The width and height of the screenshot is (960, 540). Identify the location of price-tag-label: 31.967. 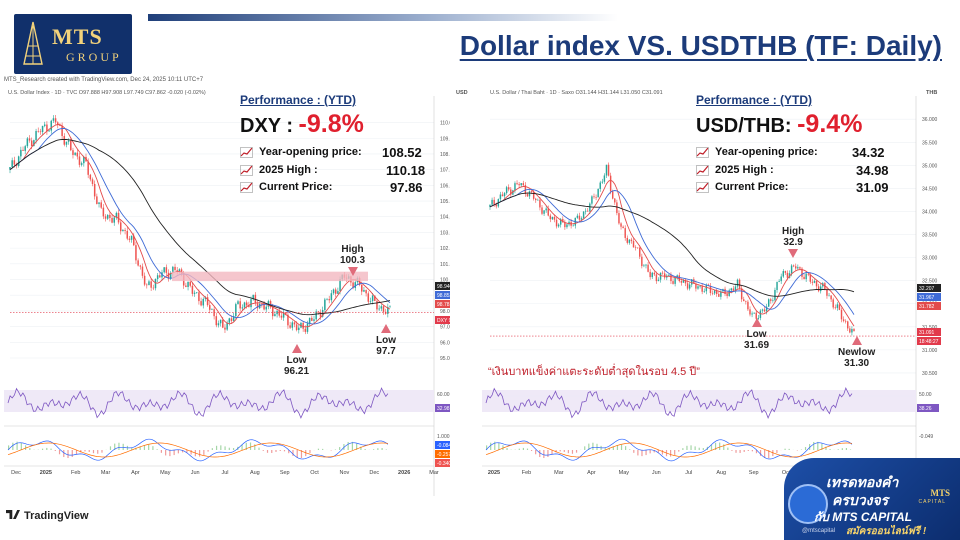
(927, 298).